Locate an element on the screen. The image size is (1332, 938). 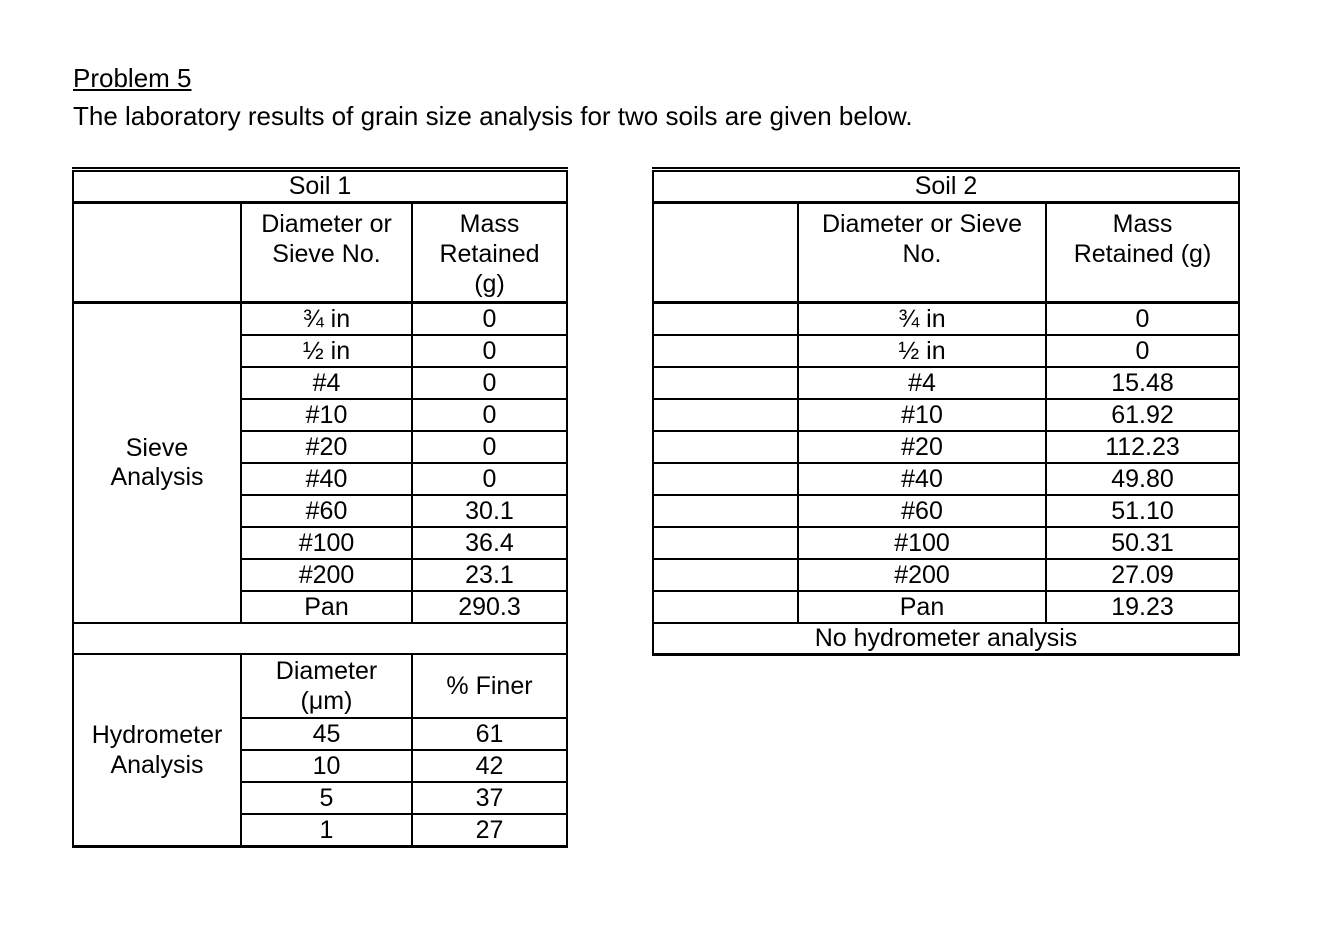
mass-cell: 50.31 is located at coordinates (1142, 543).